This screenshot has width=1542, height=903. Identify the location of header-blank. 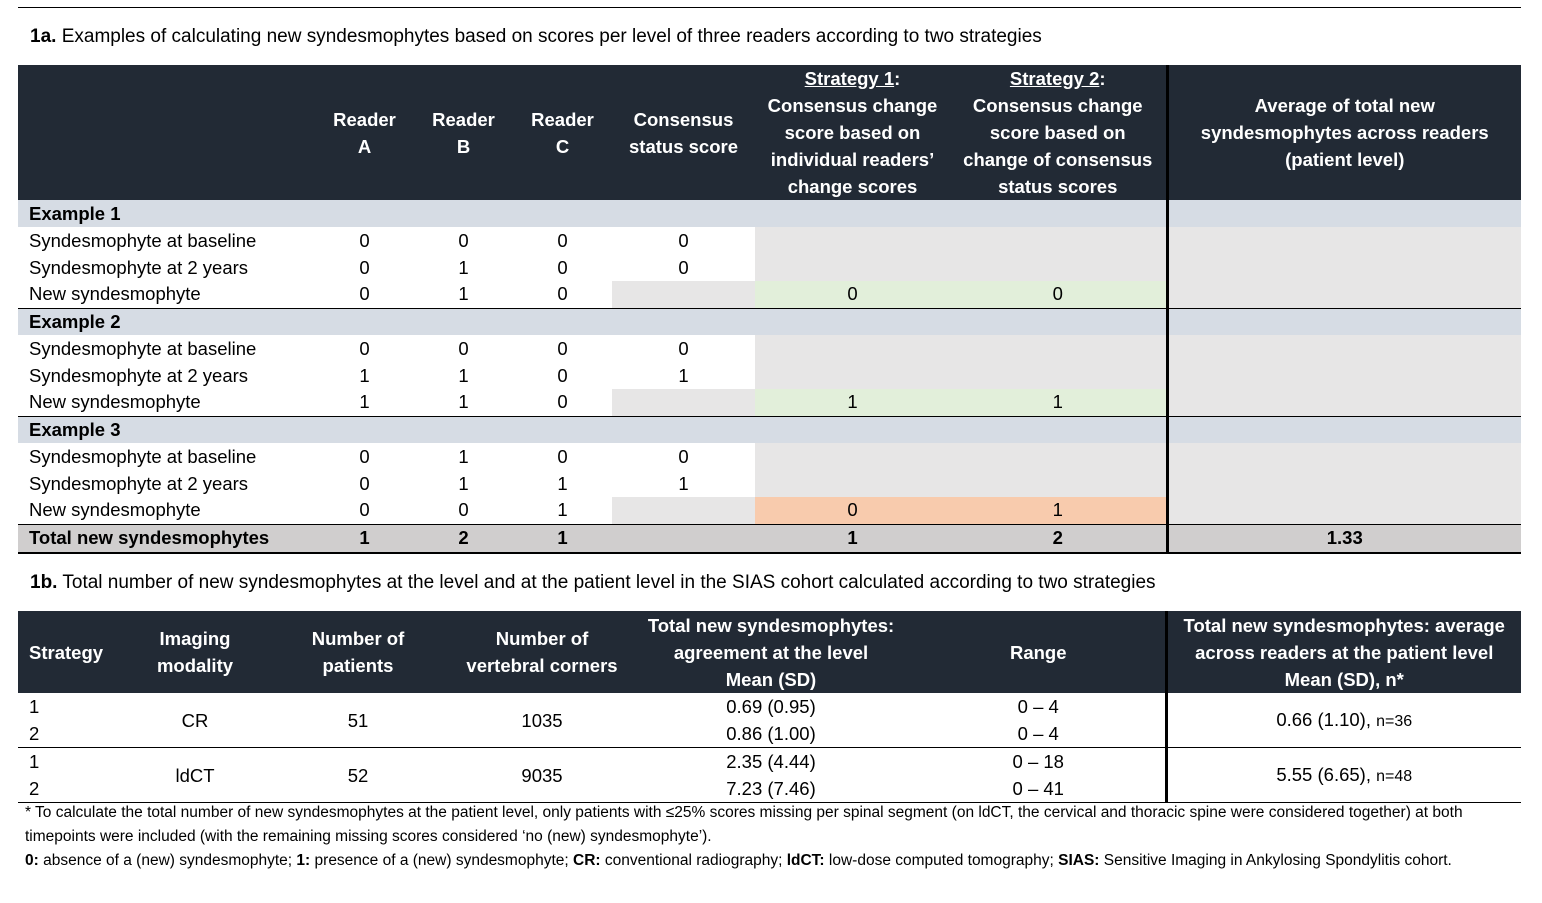
(166, 132).